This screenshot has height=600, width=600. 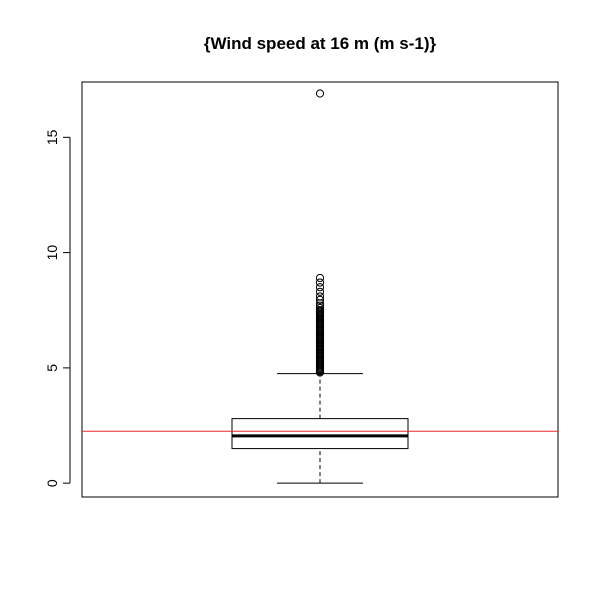 What do you see at coordinates (320, 434) in the screenshot?
I see `iqr-box` at bounding box center [320, 434].